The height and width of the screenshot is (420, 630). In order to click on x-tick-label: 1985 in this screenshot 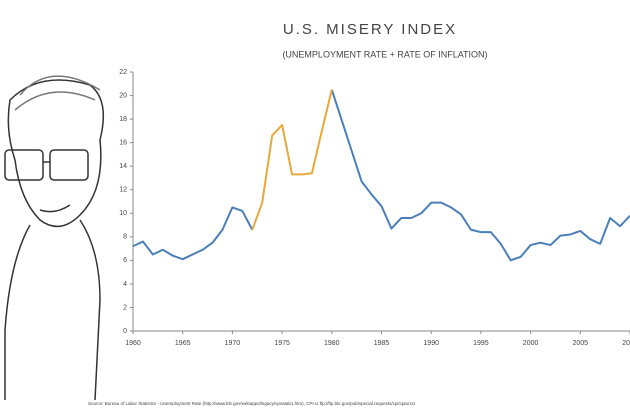, I will do `click(382, 343)`.